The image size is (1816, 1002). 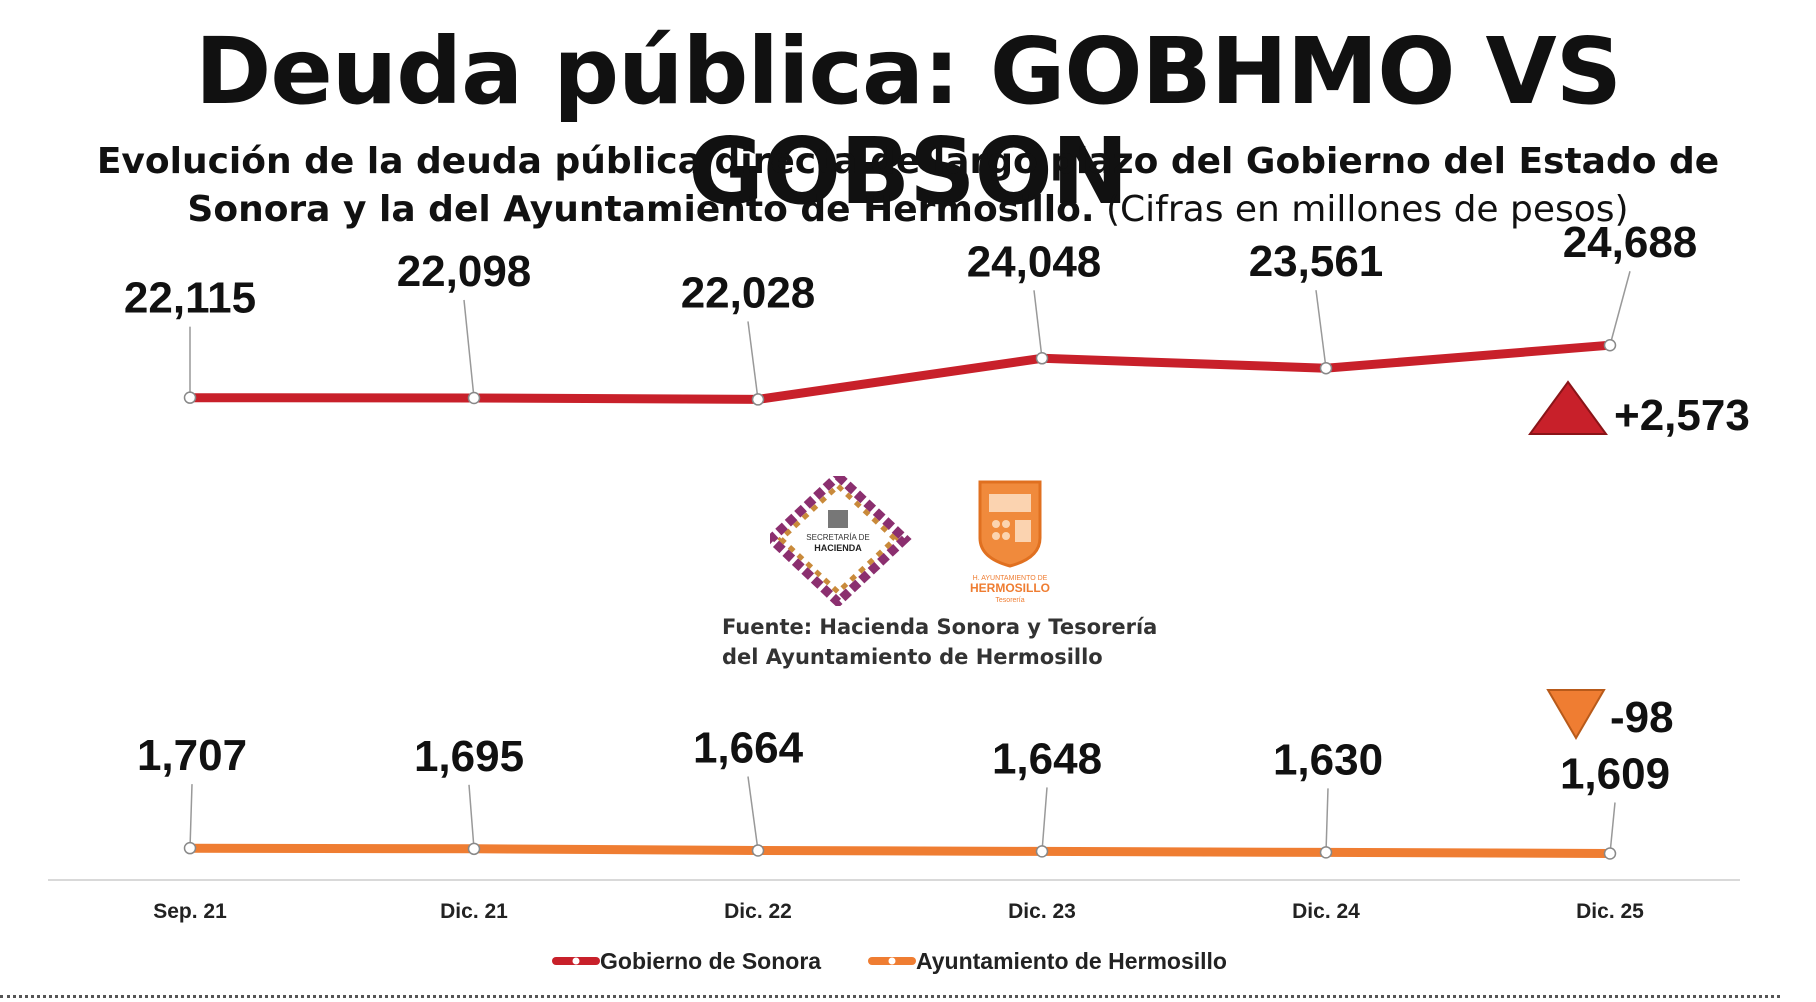 What do you see at coordinates (464, 271) in the screenshot?
I see `data-label: 22,098` at bounding box center [464, 271].